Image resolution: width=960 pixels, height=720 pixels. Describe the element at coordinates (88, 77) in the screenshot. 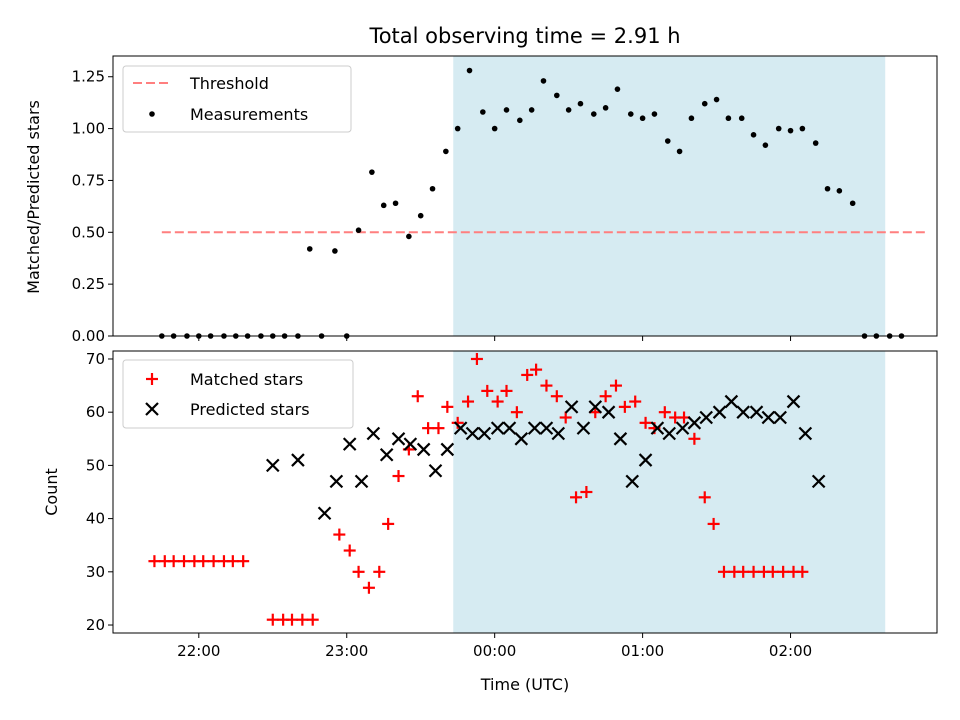

I see `top-ytick-label: 1.25` at that location.